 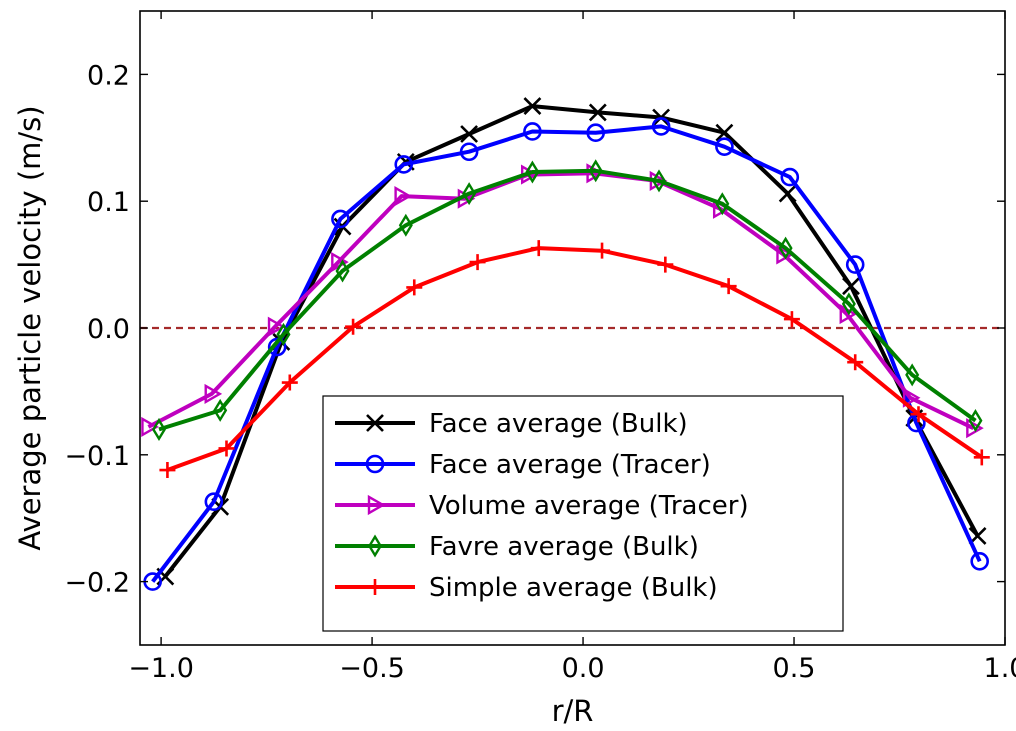 I want to click on legend-entry-face-average-bulk: Face average (Bulk), so click(x=511, y=424).